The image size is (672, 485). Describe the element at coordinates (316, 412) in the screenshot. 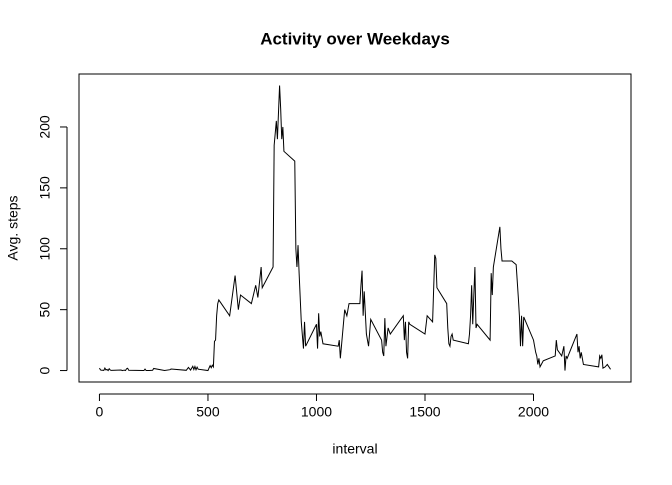

I see `x-tick-label: 1000` at that location.